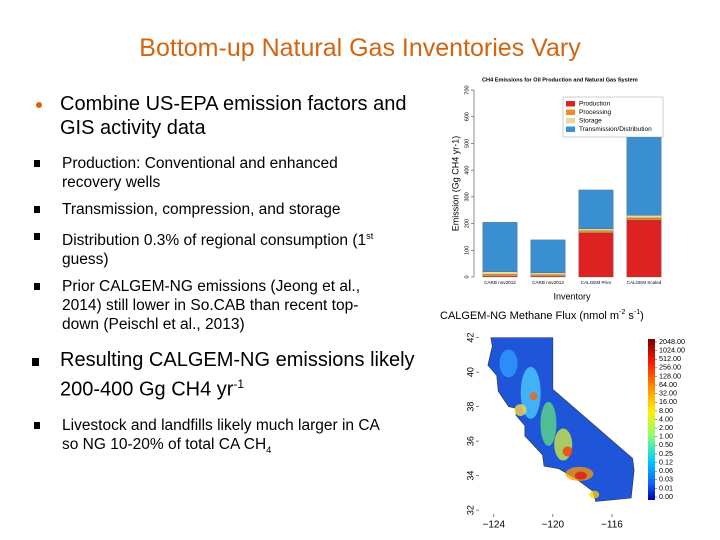 The width and height of the screenshot is (720, 540). What do you see at coordinates (467, 250) in the screenshot?
I see `y-tick-label: 100` at bounding box center [467, 250].